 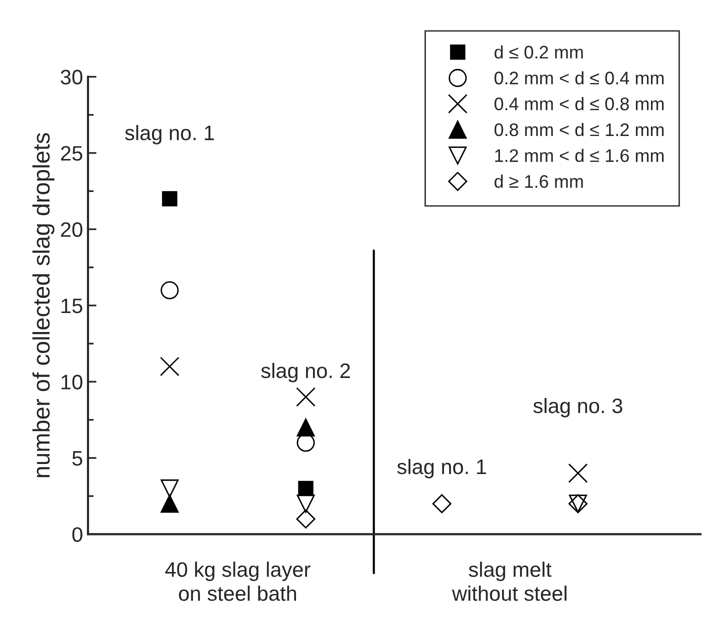 I want to click on legend-label: 0.4 mm < d ≤ 0.8 mm, so click(x=579, y=103).